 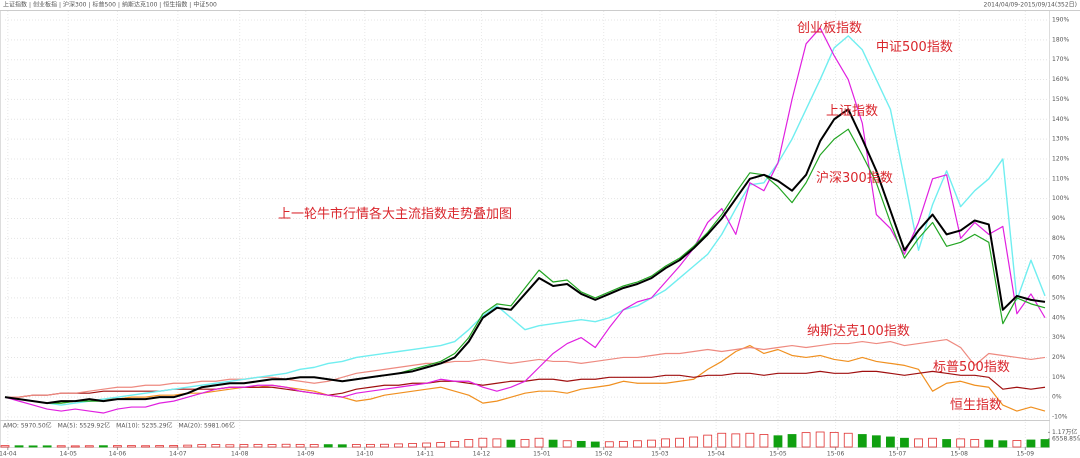 I want to click on y-tick-label: 0%, so click(x=1057, y=397).